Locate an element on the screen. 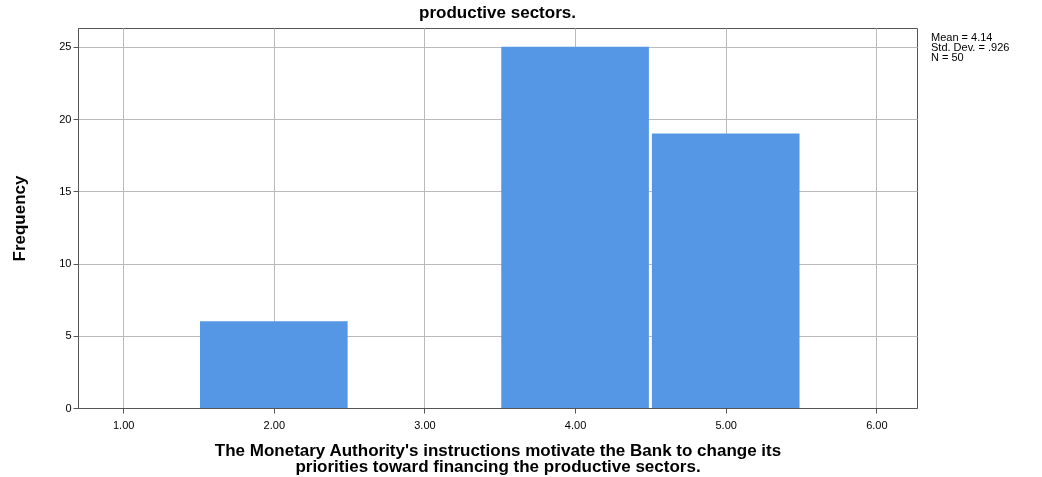  y-tick-label: 15 is located at coordinates (65, 190).